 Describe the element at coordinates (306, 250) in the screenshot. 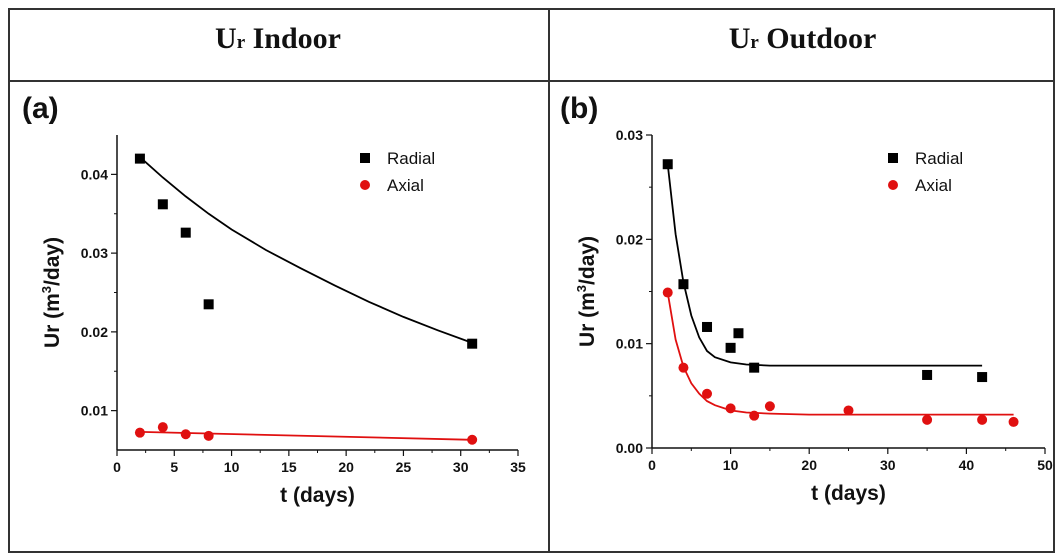

I see `radial-fit-line` at that location.